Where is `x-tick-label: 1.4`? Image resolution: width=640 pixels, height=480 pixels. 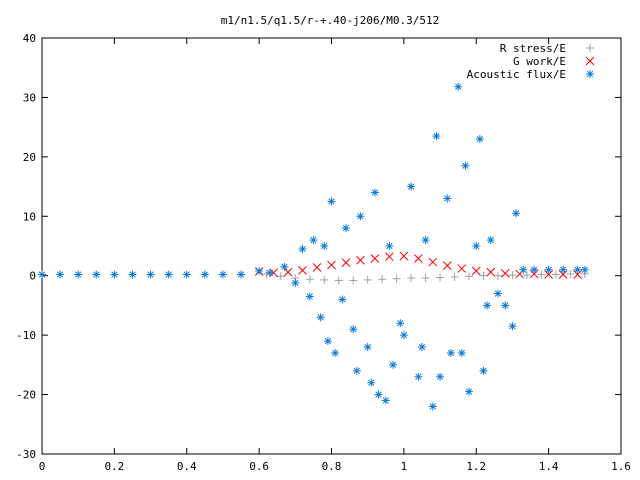 x-tick-label: 1.4 is located at coordinates (549, 466).